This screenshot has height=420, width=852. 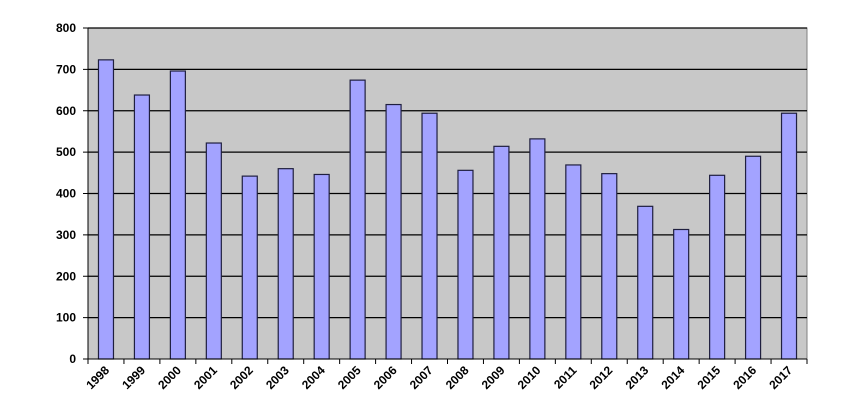 What do you see at coordinates (66, 318) in the screenshot?
I see `y-tick-label: 100` at bounding box center [66, 318].